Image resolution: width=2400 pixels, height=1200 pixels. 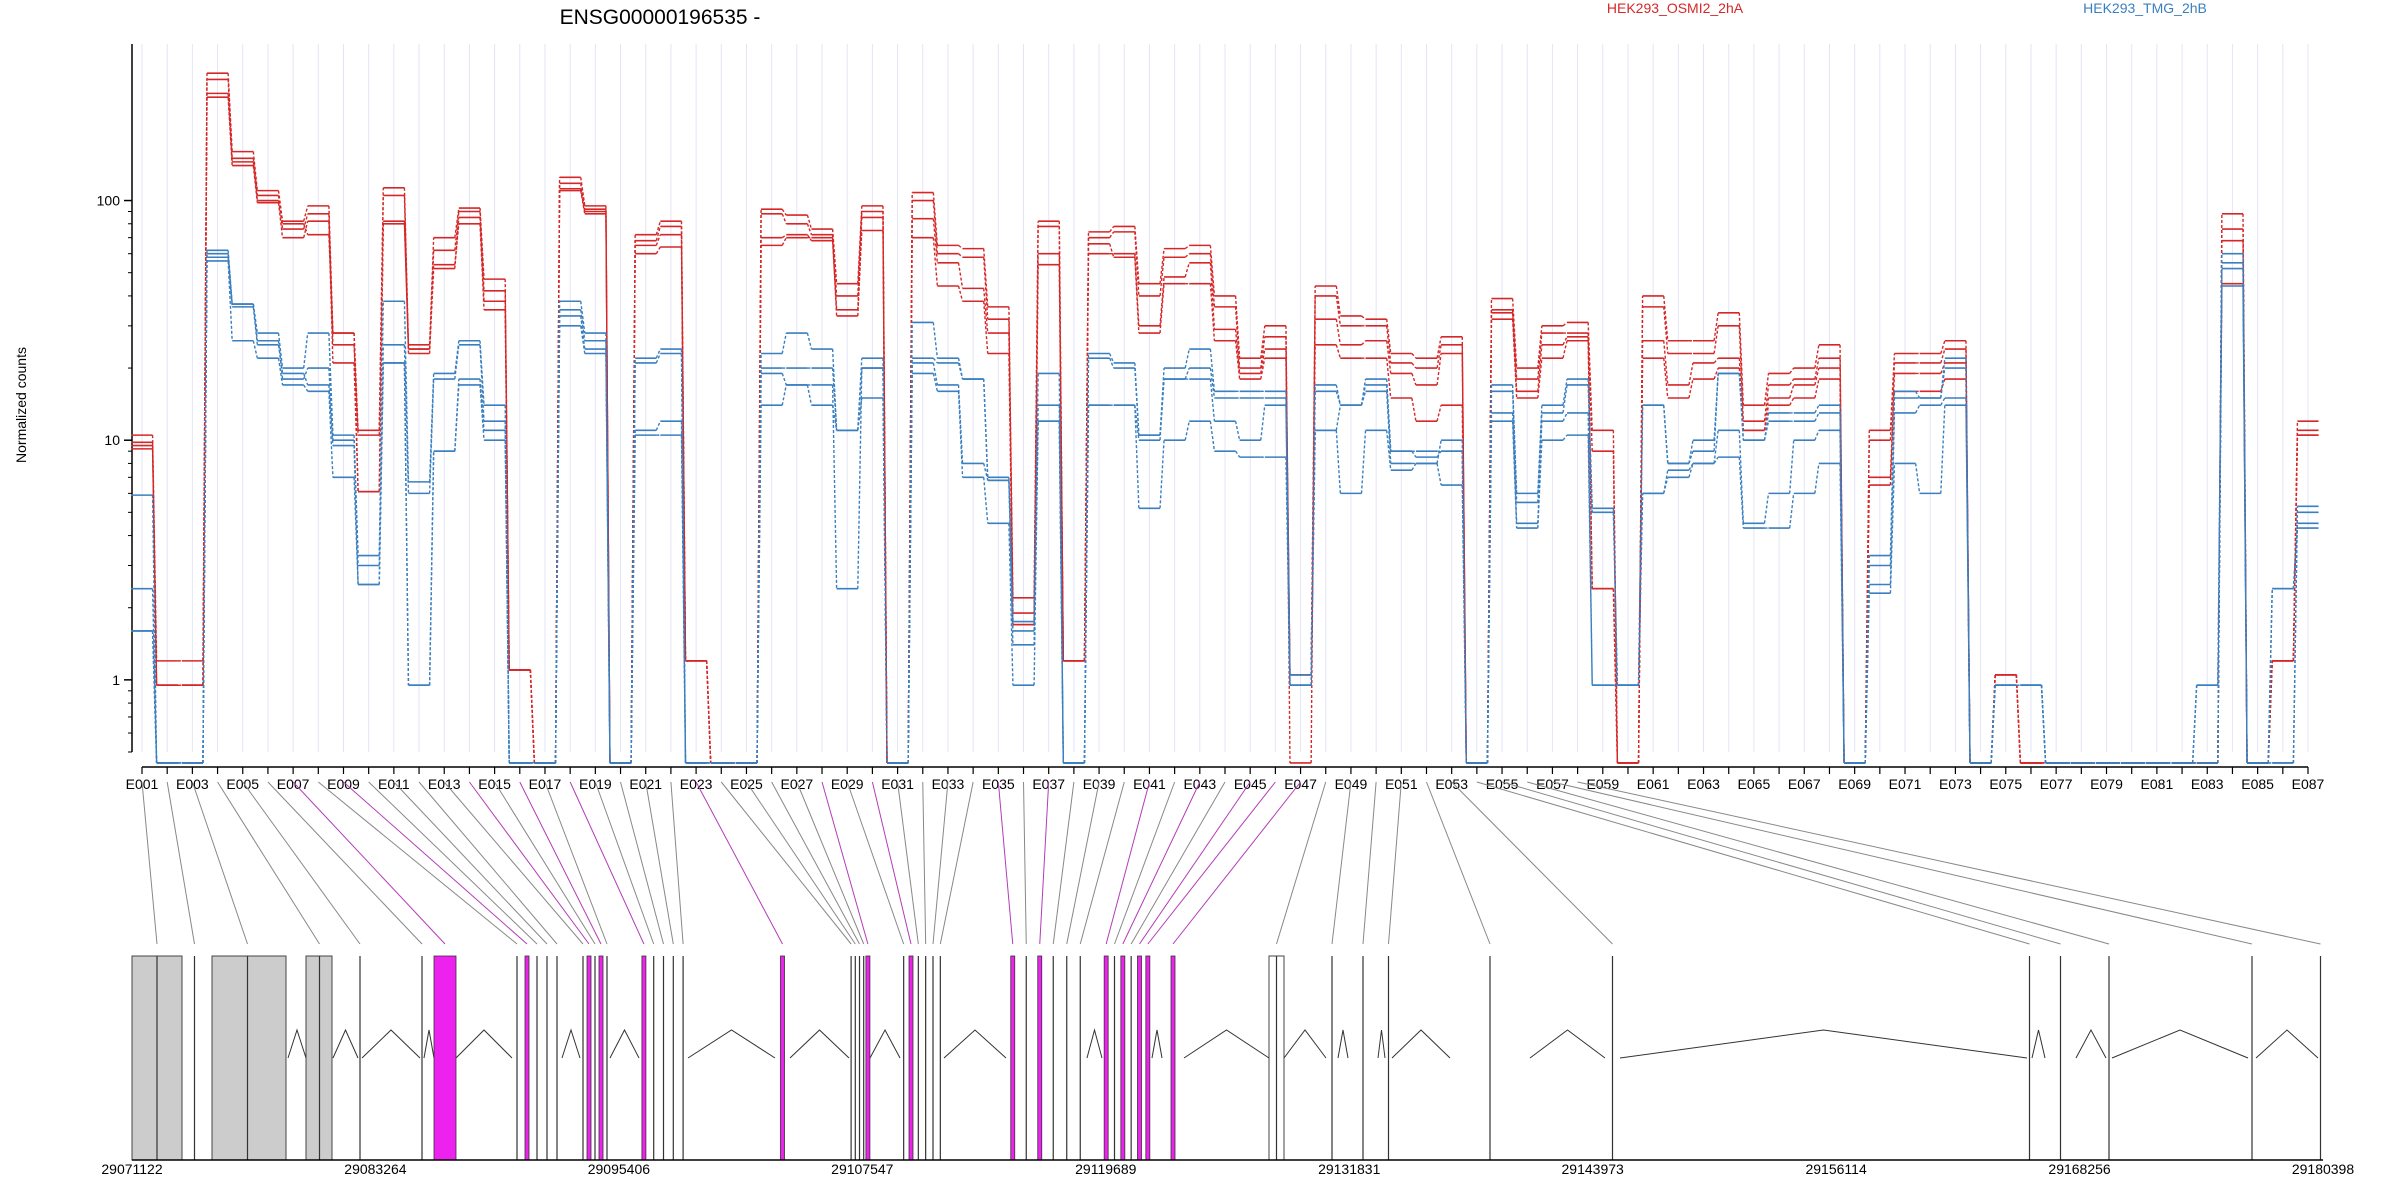 What do you see at coordinates (116, 680) in the screenshot?
I see `y-tick-label: 1` at bounding box center [116, 680].